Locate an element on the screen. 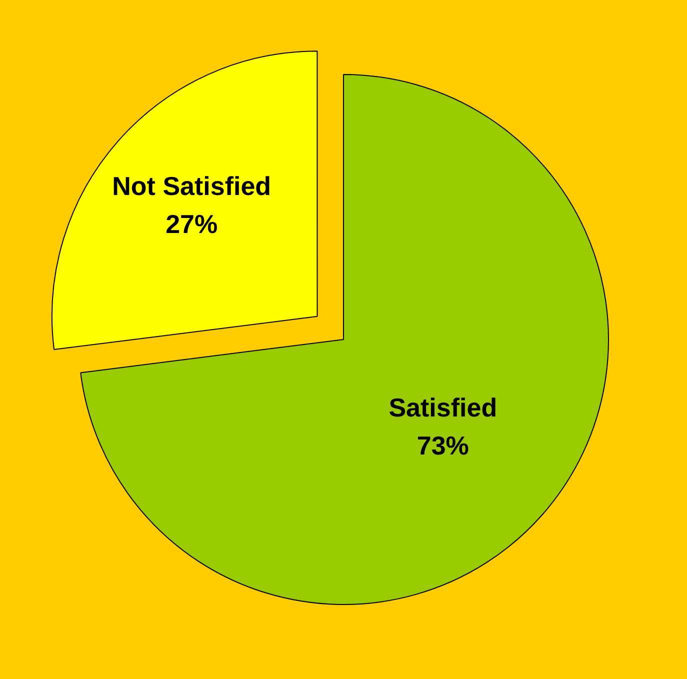 The height and width of the screenshot is (679, 687). slice-label: Satisfied is located at coordinates (443, 407).